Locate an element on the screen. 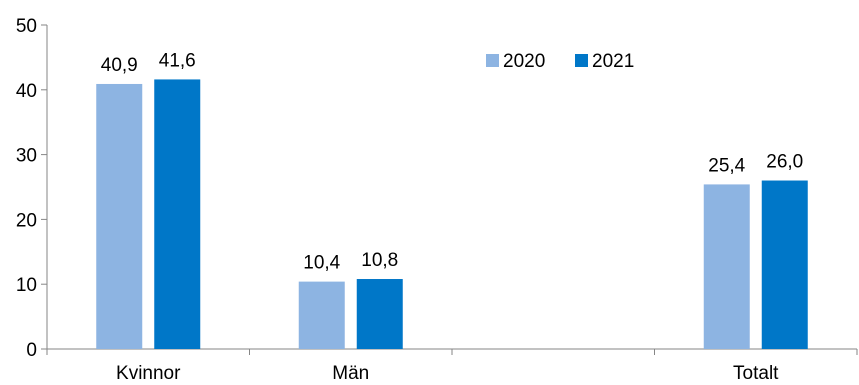 This screenshot has height=385, width=859. y-axis: 0 10 20 30 40 50 is located at coordinates (32, 188).